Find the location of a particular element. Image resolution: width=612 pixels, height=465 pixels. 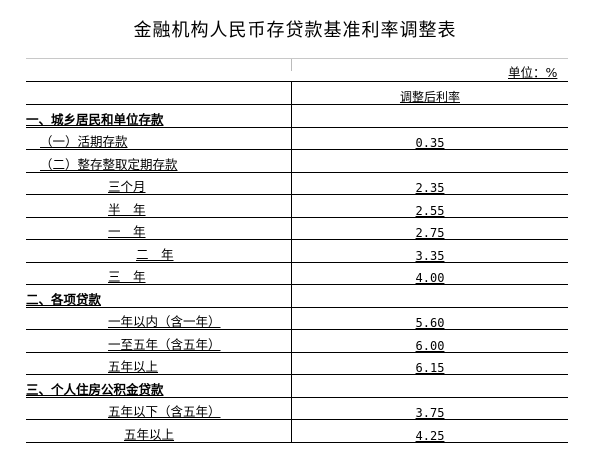

divider is located at coordinates (291, 65).